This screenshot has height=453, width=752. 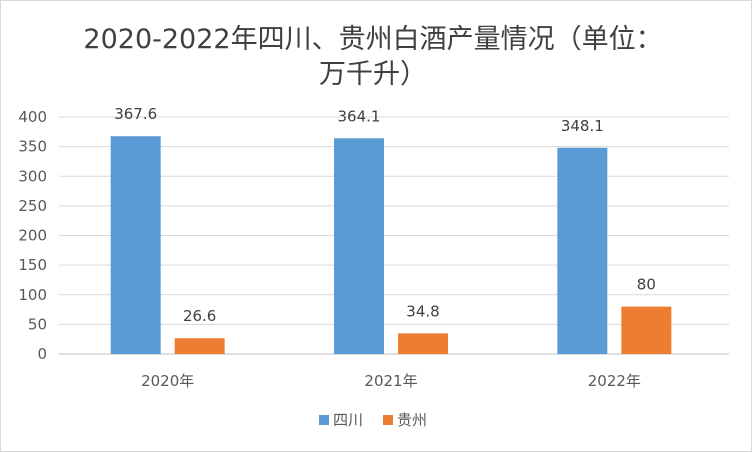 What do you see at coordinates (423, 343) in the screenshot?
I see `bar-贵州-2021年` at bounding box center [423, 343].